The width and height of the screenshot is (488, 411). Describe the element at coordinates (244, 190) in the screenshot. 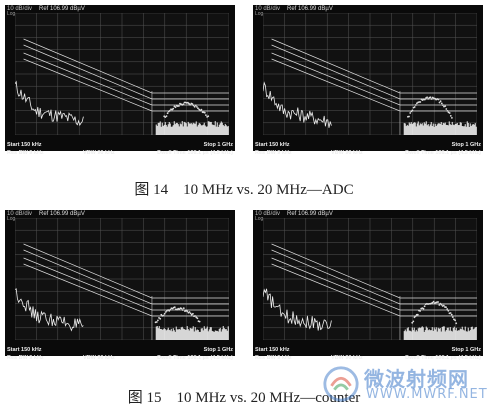

I see `figure-14-caption: 图 14 10 MHz vs. 20 MHz—ADC` at that location.